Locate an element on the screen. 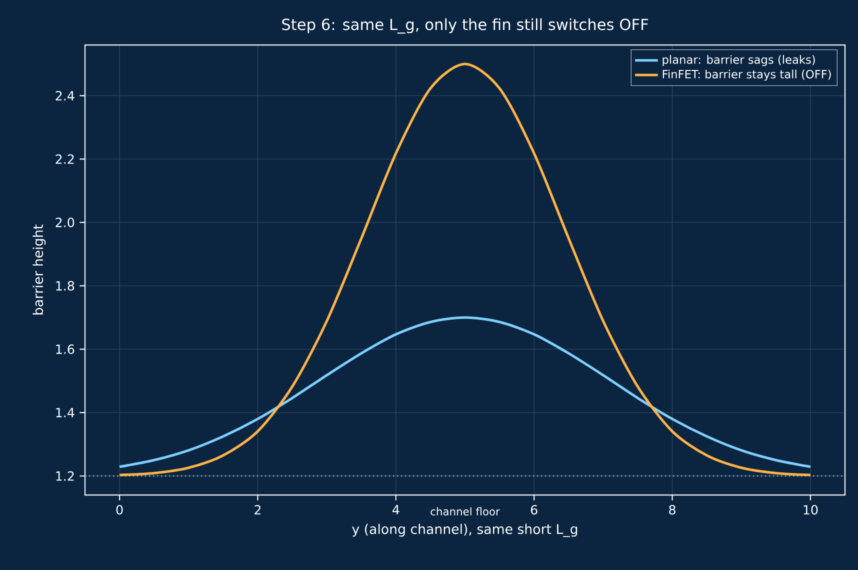 The height and width of the screenshot is (570, 858). x-tick-label: 8 is located at coordinates (672, 510).